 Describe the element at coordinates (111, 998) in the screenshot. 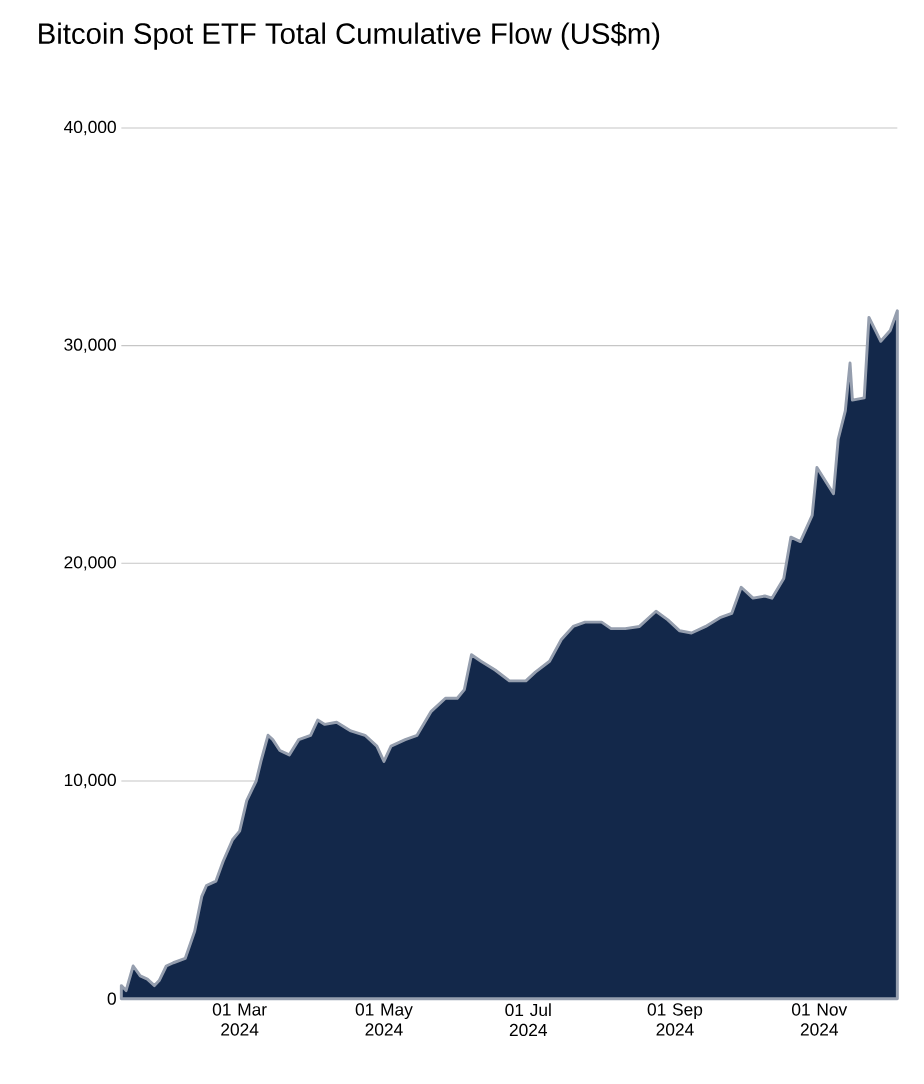

I see `y-tick-label: 0` at that location.